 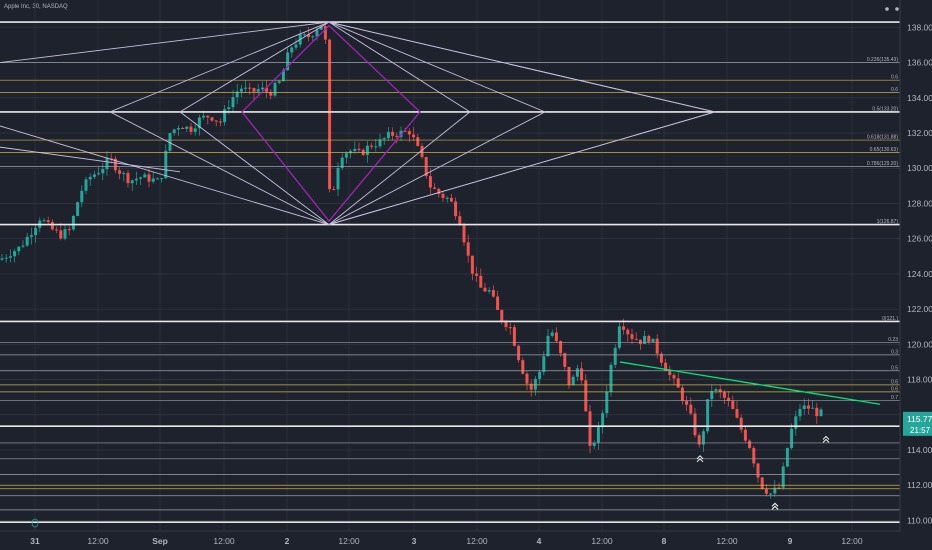 What do you see at coordinates (888, 222) in the screenshot?
I see `level-label: 1(126.87)` at bounding box center [888, 222].